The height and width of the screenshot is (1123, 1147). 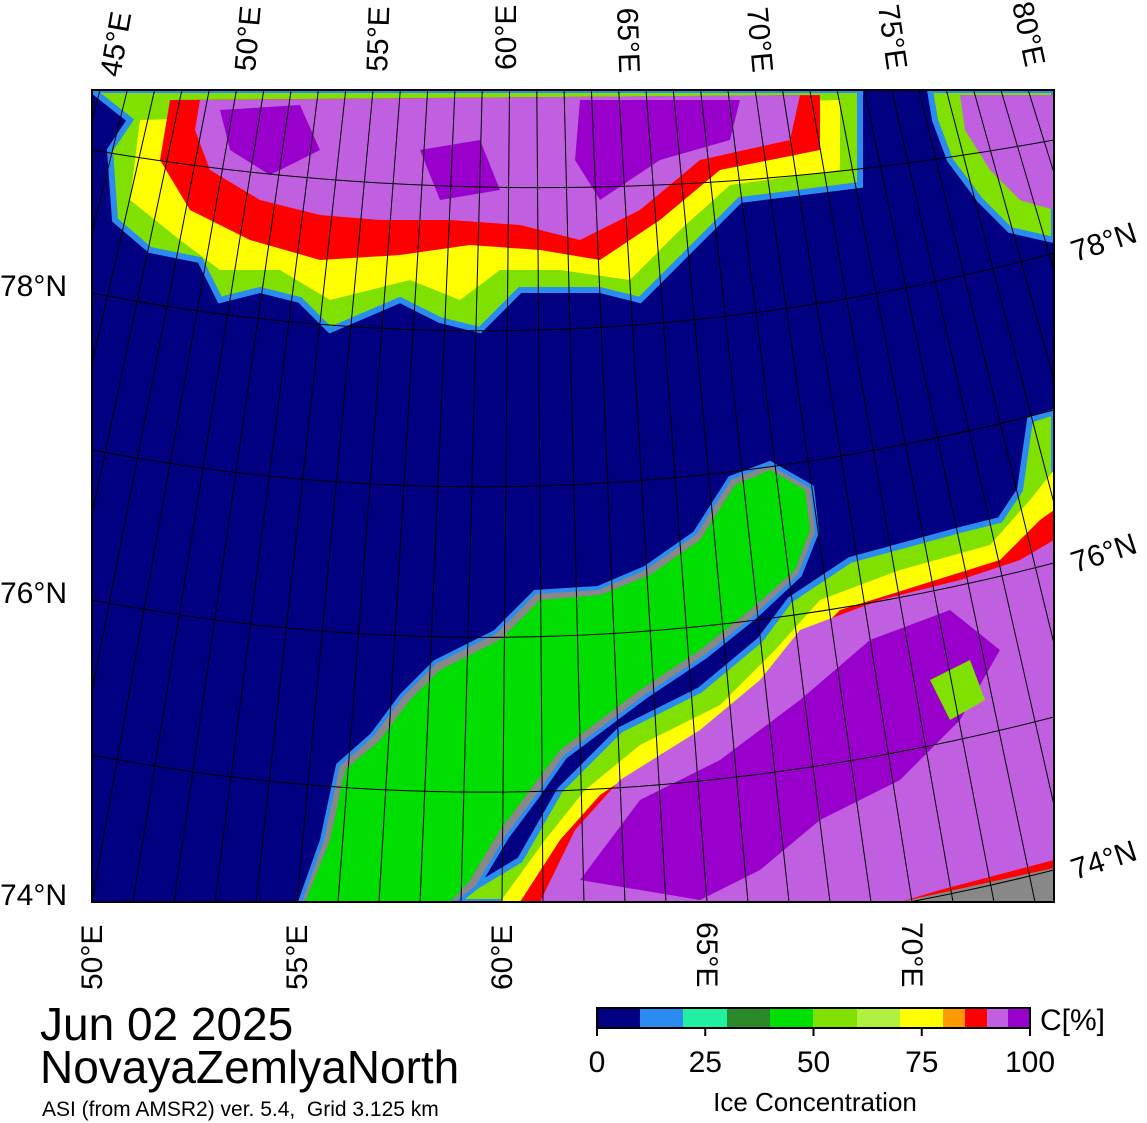 What do you see at coordinates (240, 1109) in the screenshot?
I see `subtitle: ASI (from AMSR2) ver. 5.4, Grid 3.125 km` at bounding box center [240, 1109].